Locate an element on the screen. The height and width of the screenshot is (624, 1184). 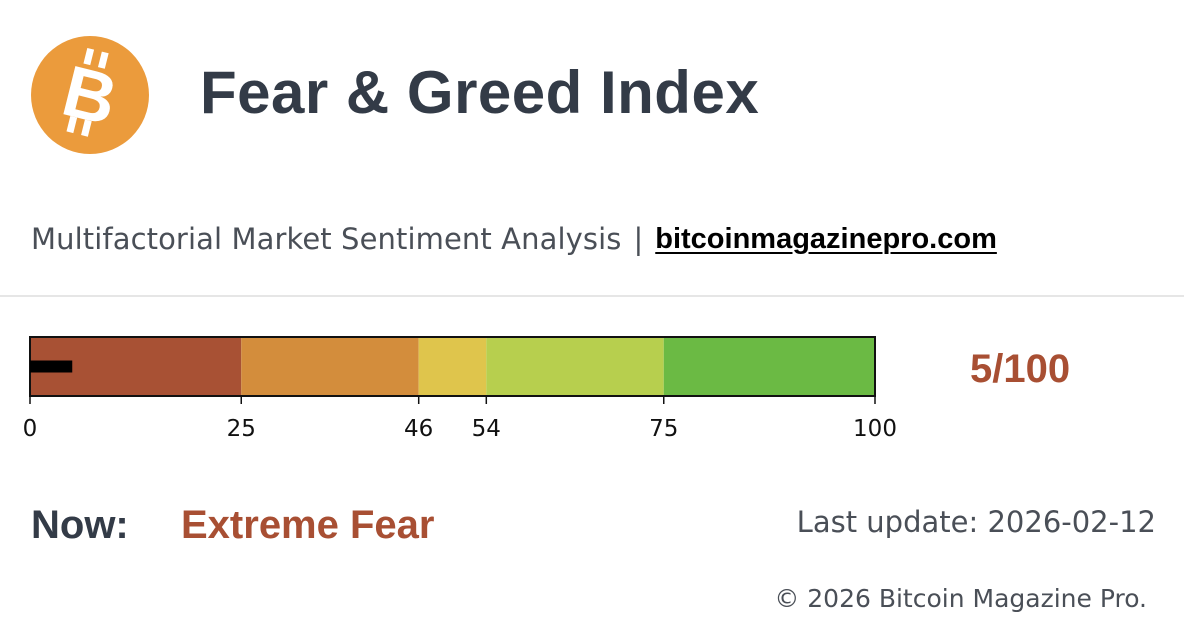
copyright: © 2026 Bitcoin Magazine Pro. is located at coordinates (960, 598).